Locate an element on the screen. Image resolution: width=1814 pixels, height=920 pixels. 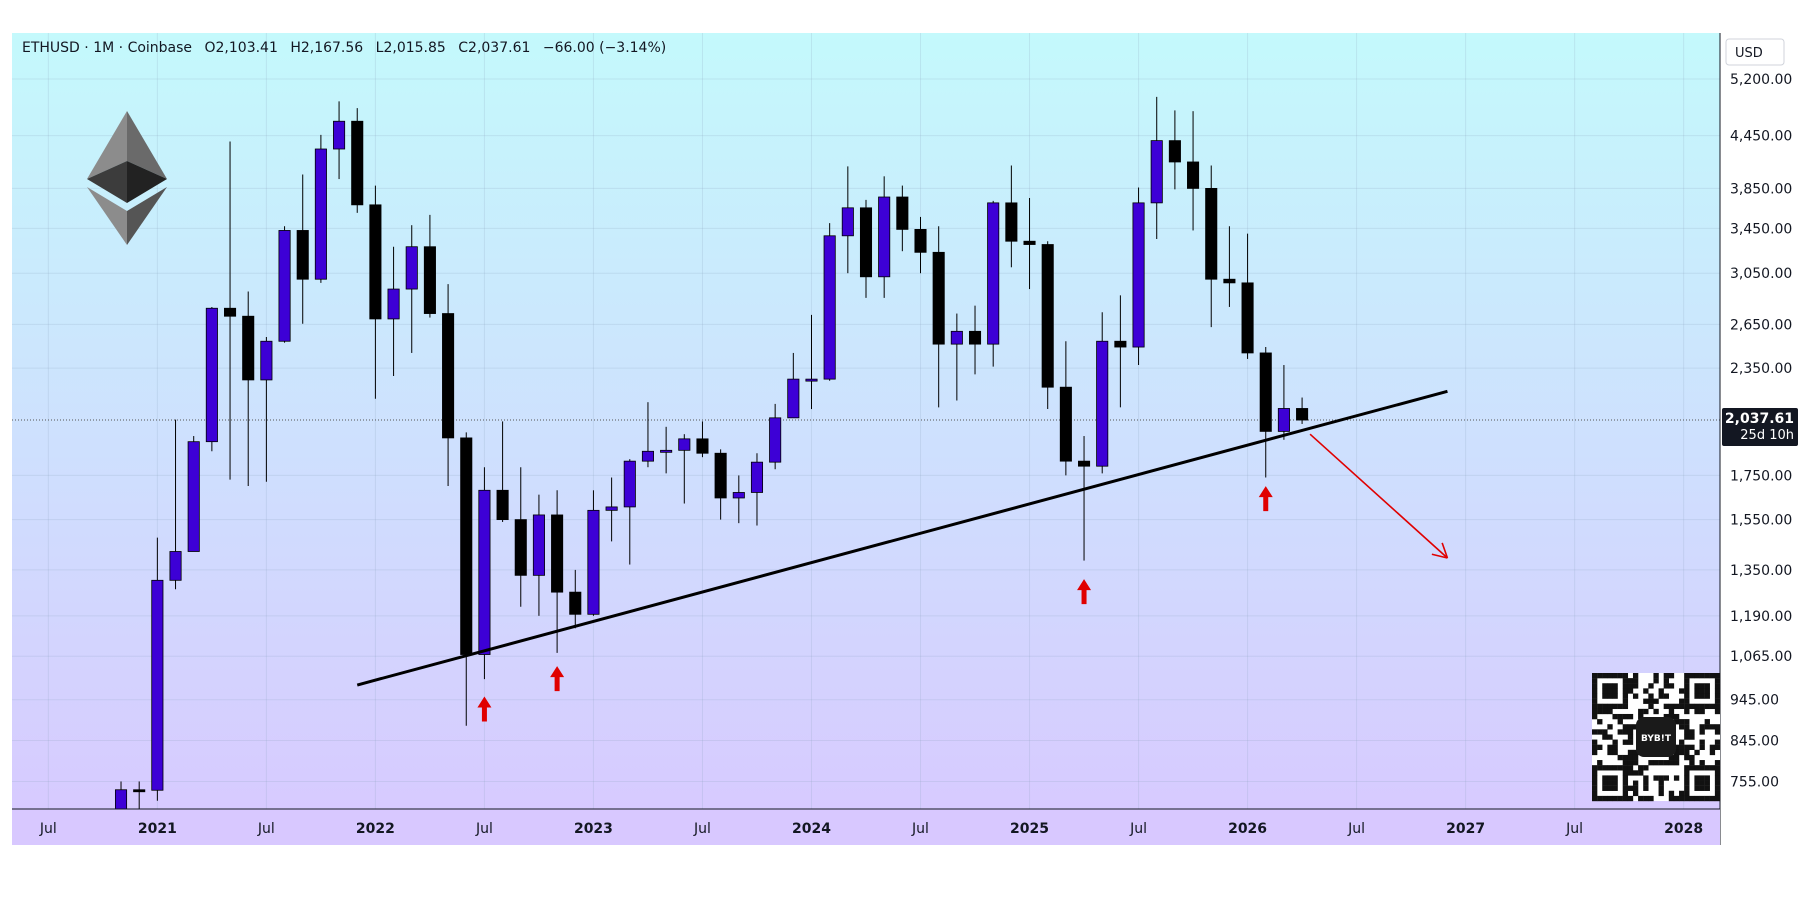
price-tick-label: 1,065.00 is located at coordinates (1761, 657).